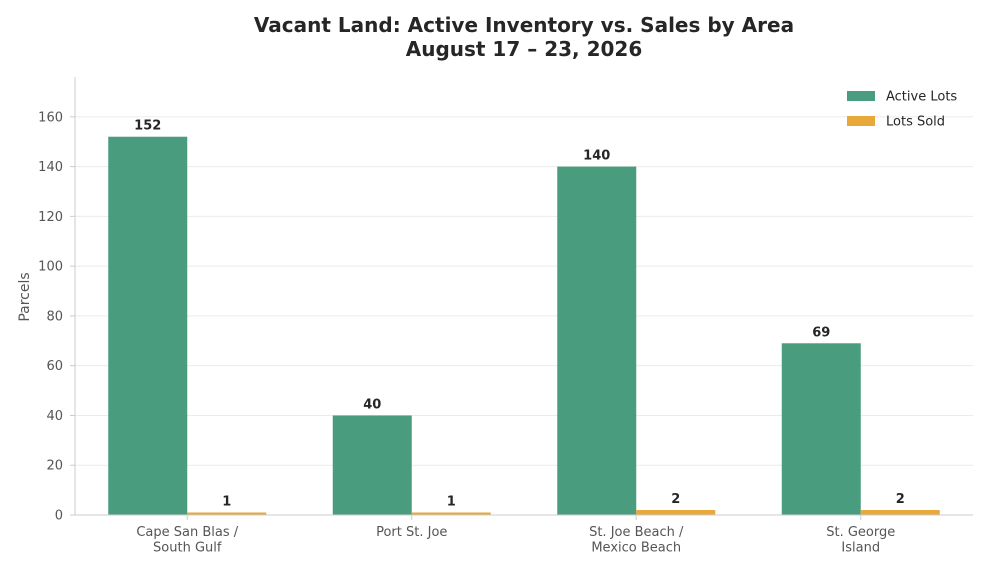  What do you see at coordinates (50, 167) in the screenshot?
I see `y-tick-label: 140` at bounding box center [50, 167].